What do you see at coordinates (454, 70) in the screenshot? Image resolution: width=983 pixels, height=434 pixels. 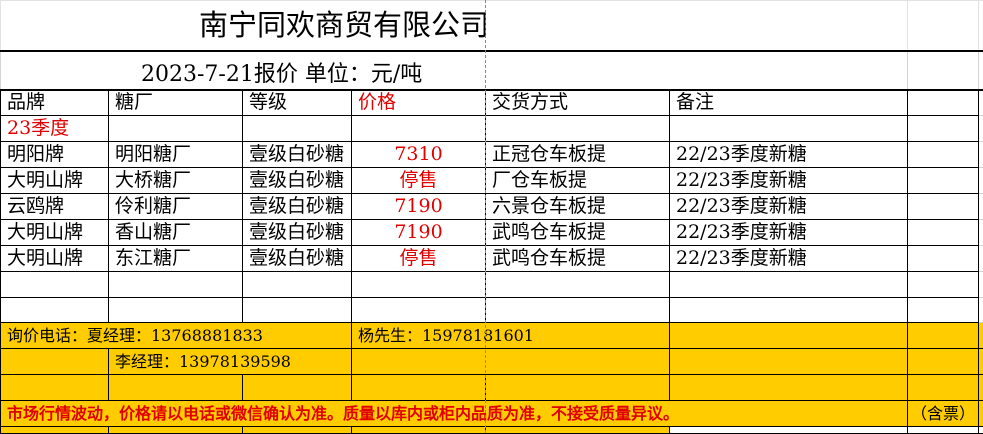 I see `quote-subtitle: 2023-7-21报价 单位：元/吨` at bounding box center [454, 70].